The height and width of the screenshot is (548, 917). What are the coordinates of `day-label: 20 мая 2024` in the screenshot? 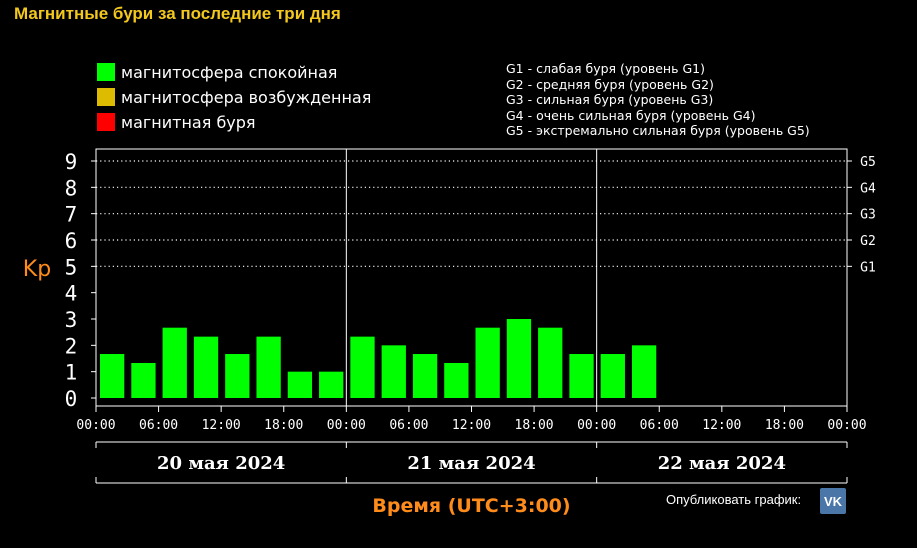 It's located at (221, 463).